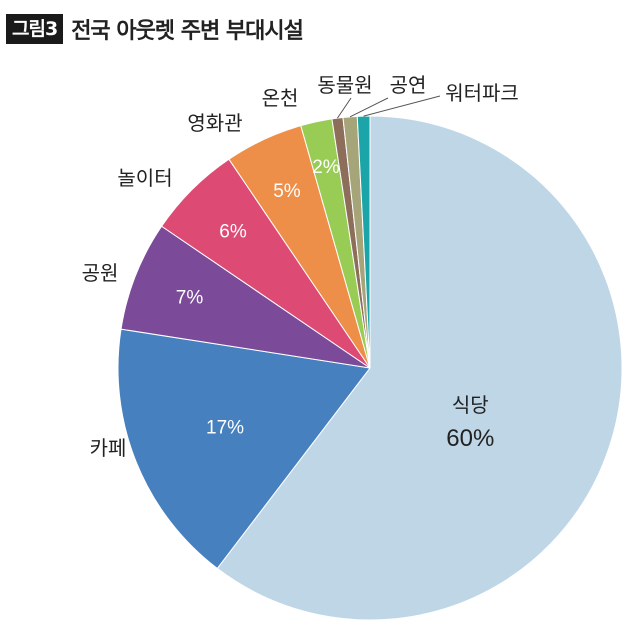 The width and height of the screenshot is (640, 633). Describe the element at coordinates (470, 438) in the screenshot. I see `pie-value-label-1: 60%` at that location.